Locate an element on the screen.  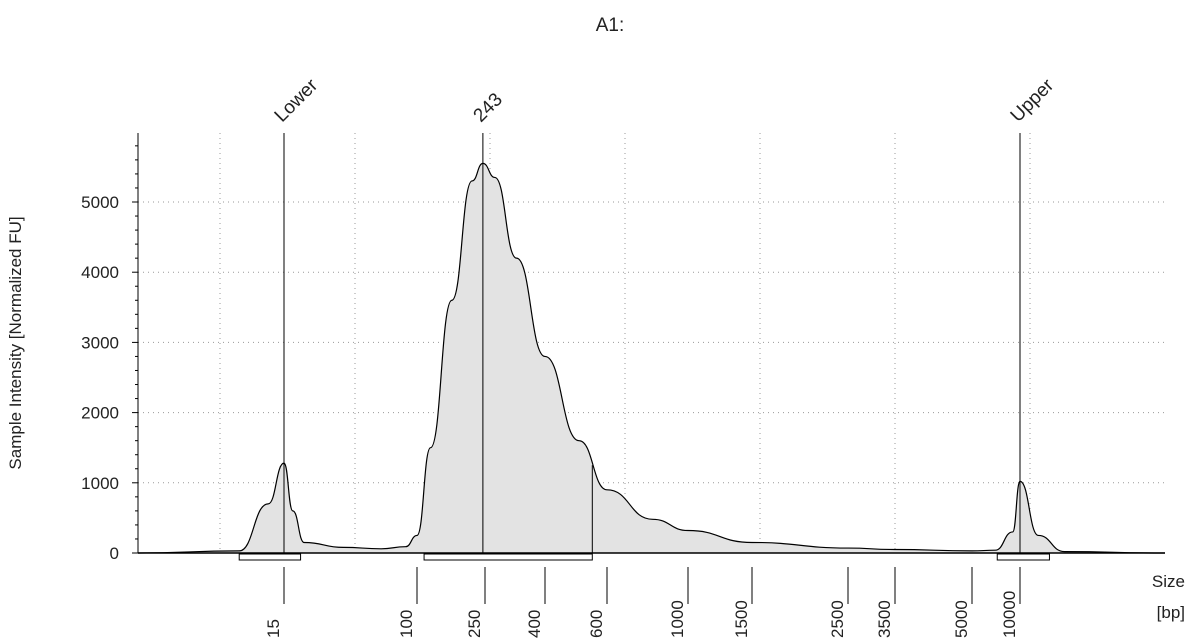
x-tick-label: 250 is located at coordinates (474, 624).